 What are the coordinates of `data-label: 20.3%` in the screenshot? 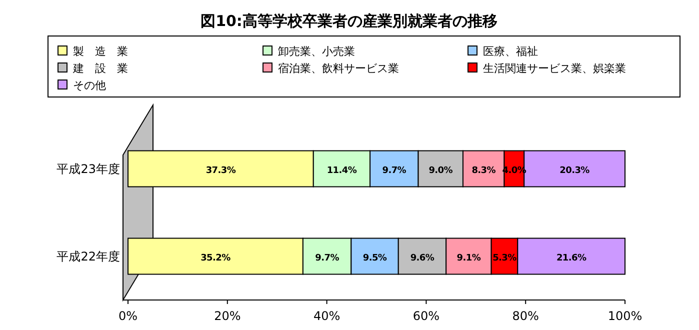 It's located at (575, 171).